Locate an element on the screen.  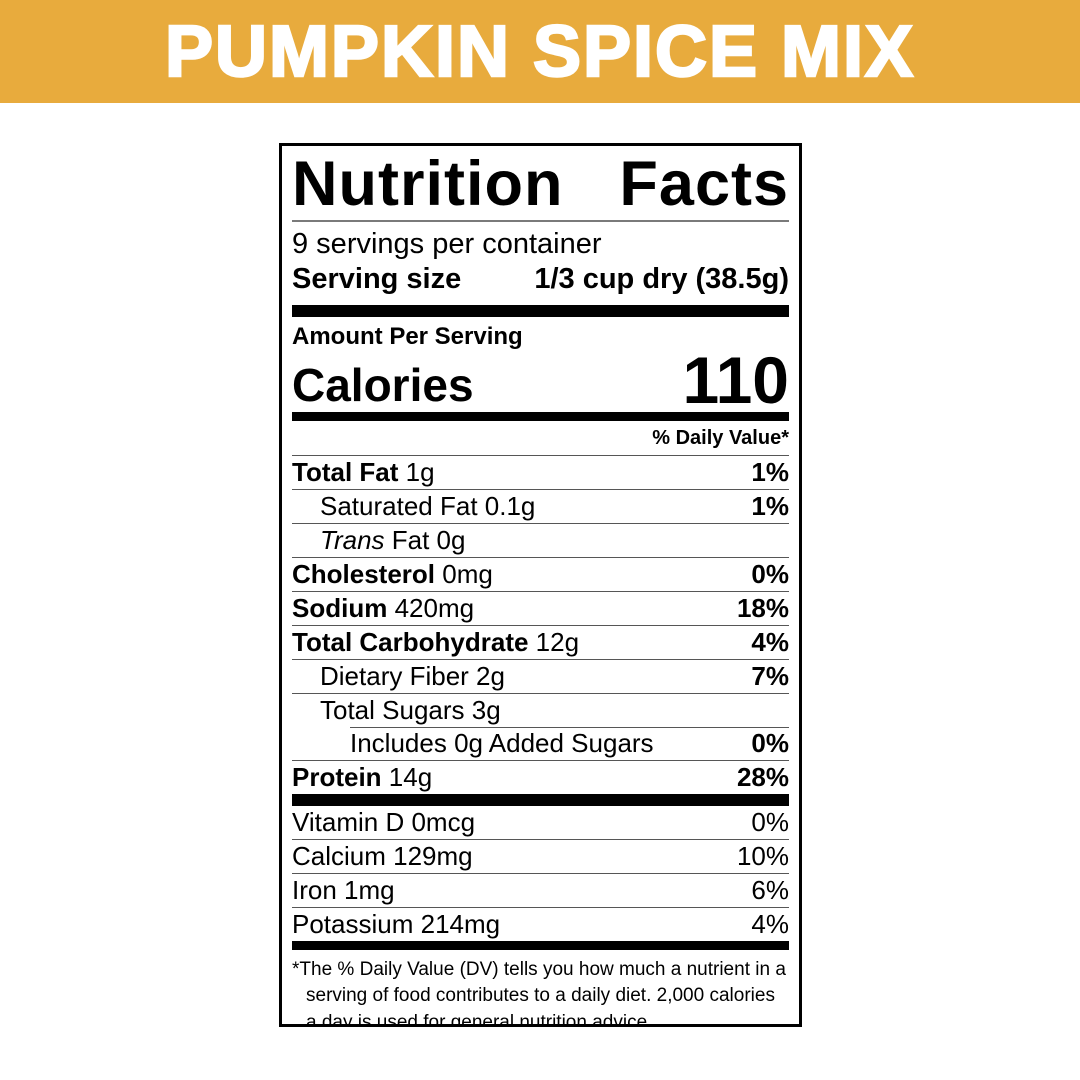
row-total-carbohydrate: Total Carbohydrate 12g 4% is located at coordinates (540, 642).